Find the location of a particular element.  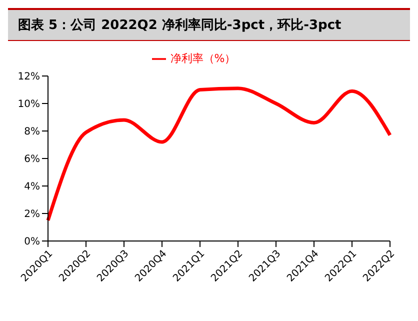

y-tick-label: 2% is located at coordinates (32, 214).